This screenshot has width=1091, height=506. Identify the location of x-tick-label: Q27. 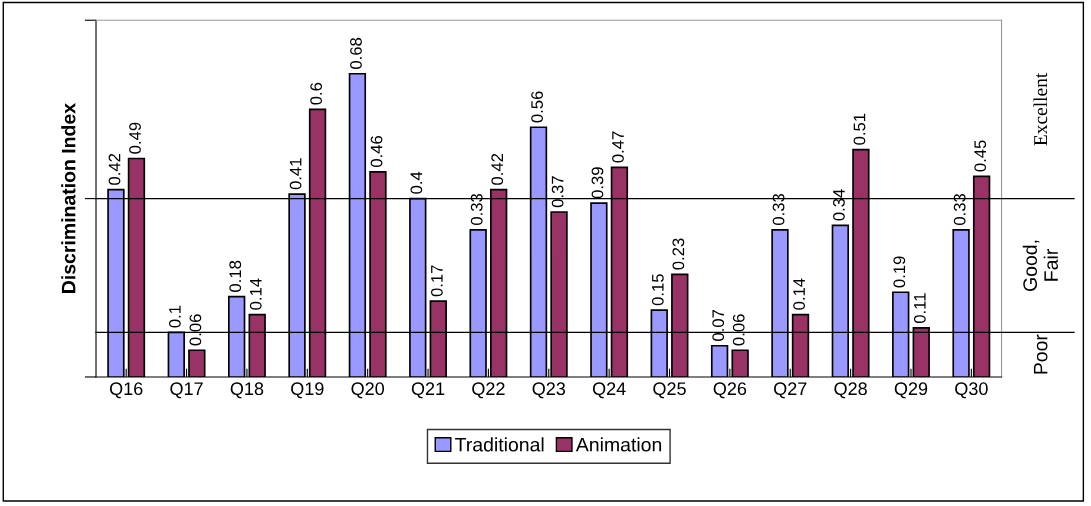
(790, 390).